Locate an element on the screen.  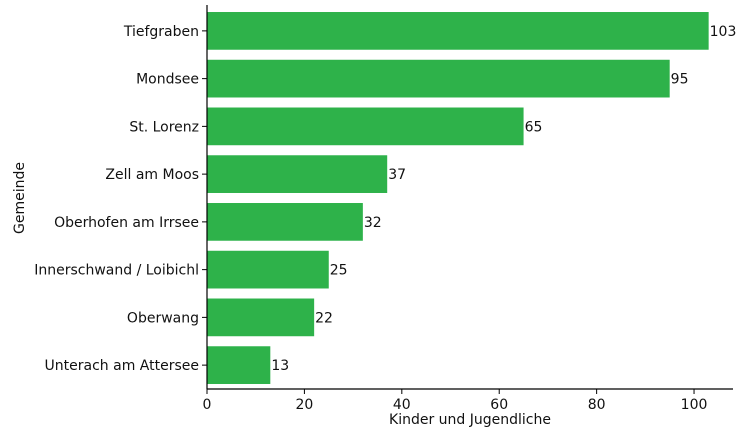
x-tick-label: 60 is located at coordinates (499, 405).